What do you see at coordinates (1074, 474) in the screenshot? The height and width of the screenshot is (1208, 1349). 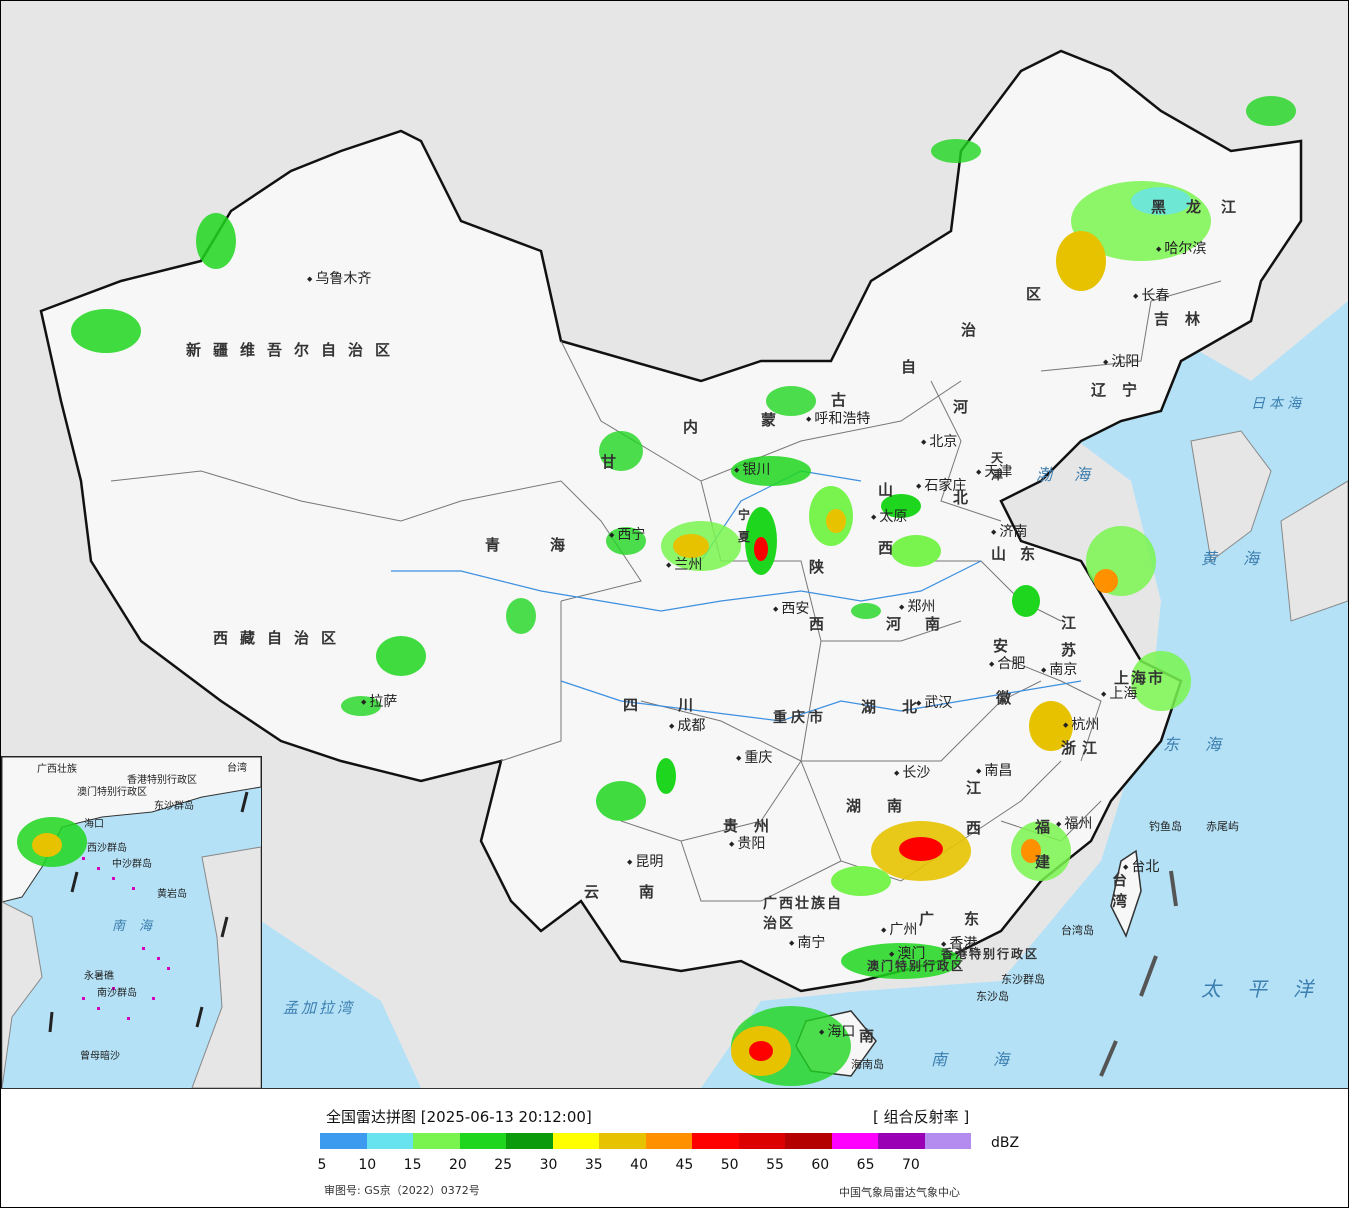 I see `sea-label: 渤海` at bounding box center [1074, 474].